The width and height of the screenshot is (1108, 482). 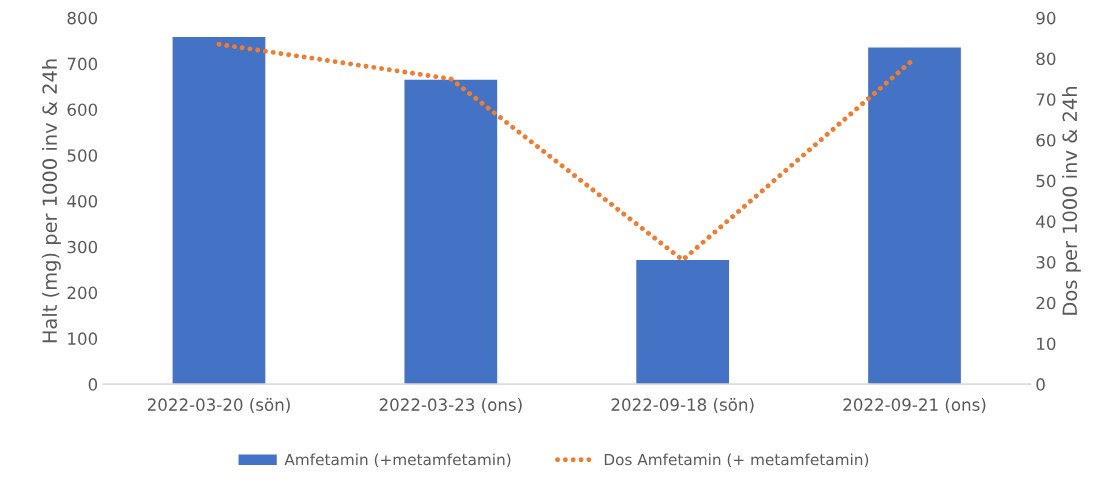 I want to click on y-tick-label: 700, so click(x=82, y=64).